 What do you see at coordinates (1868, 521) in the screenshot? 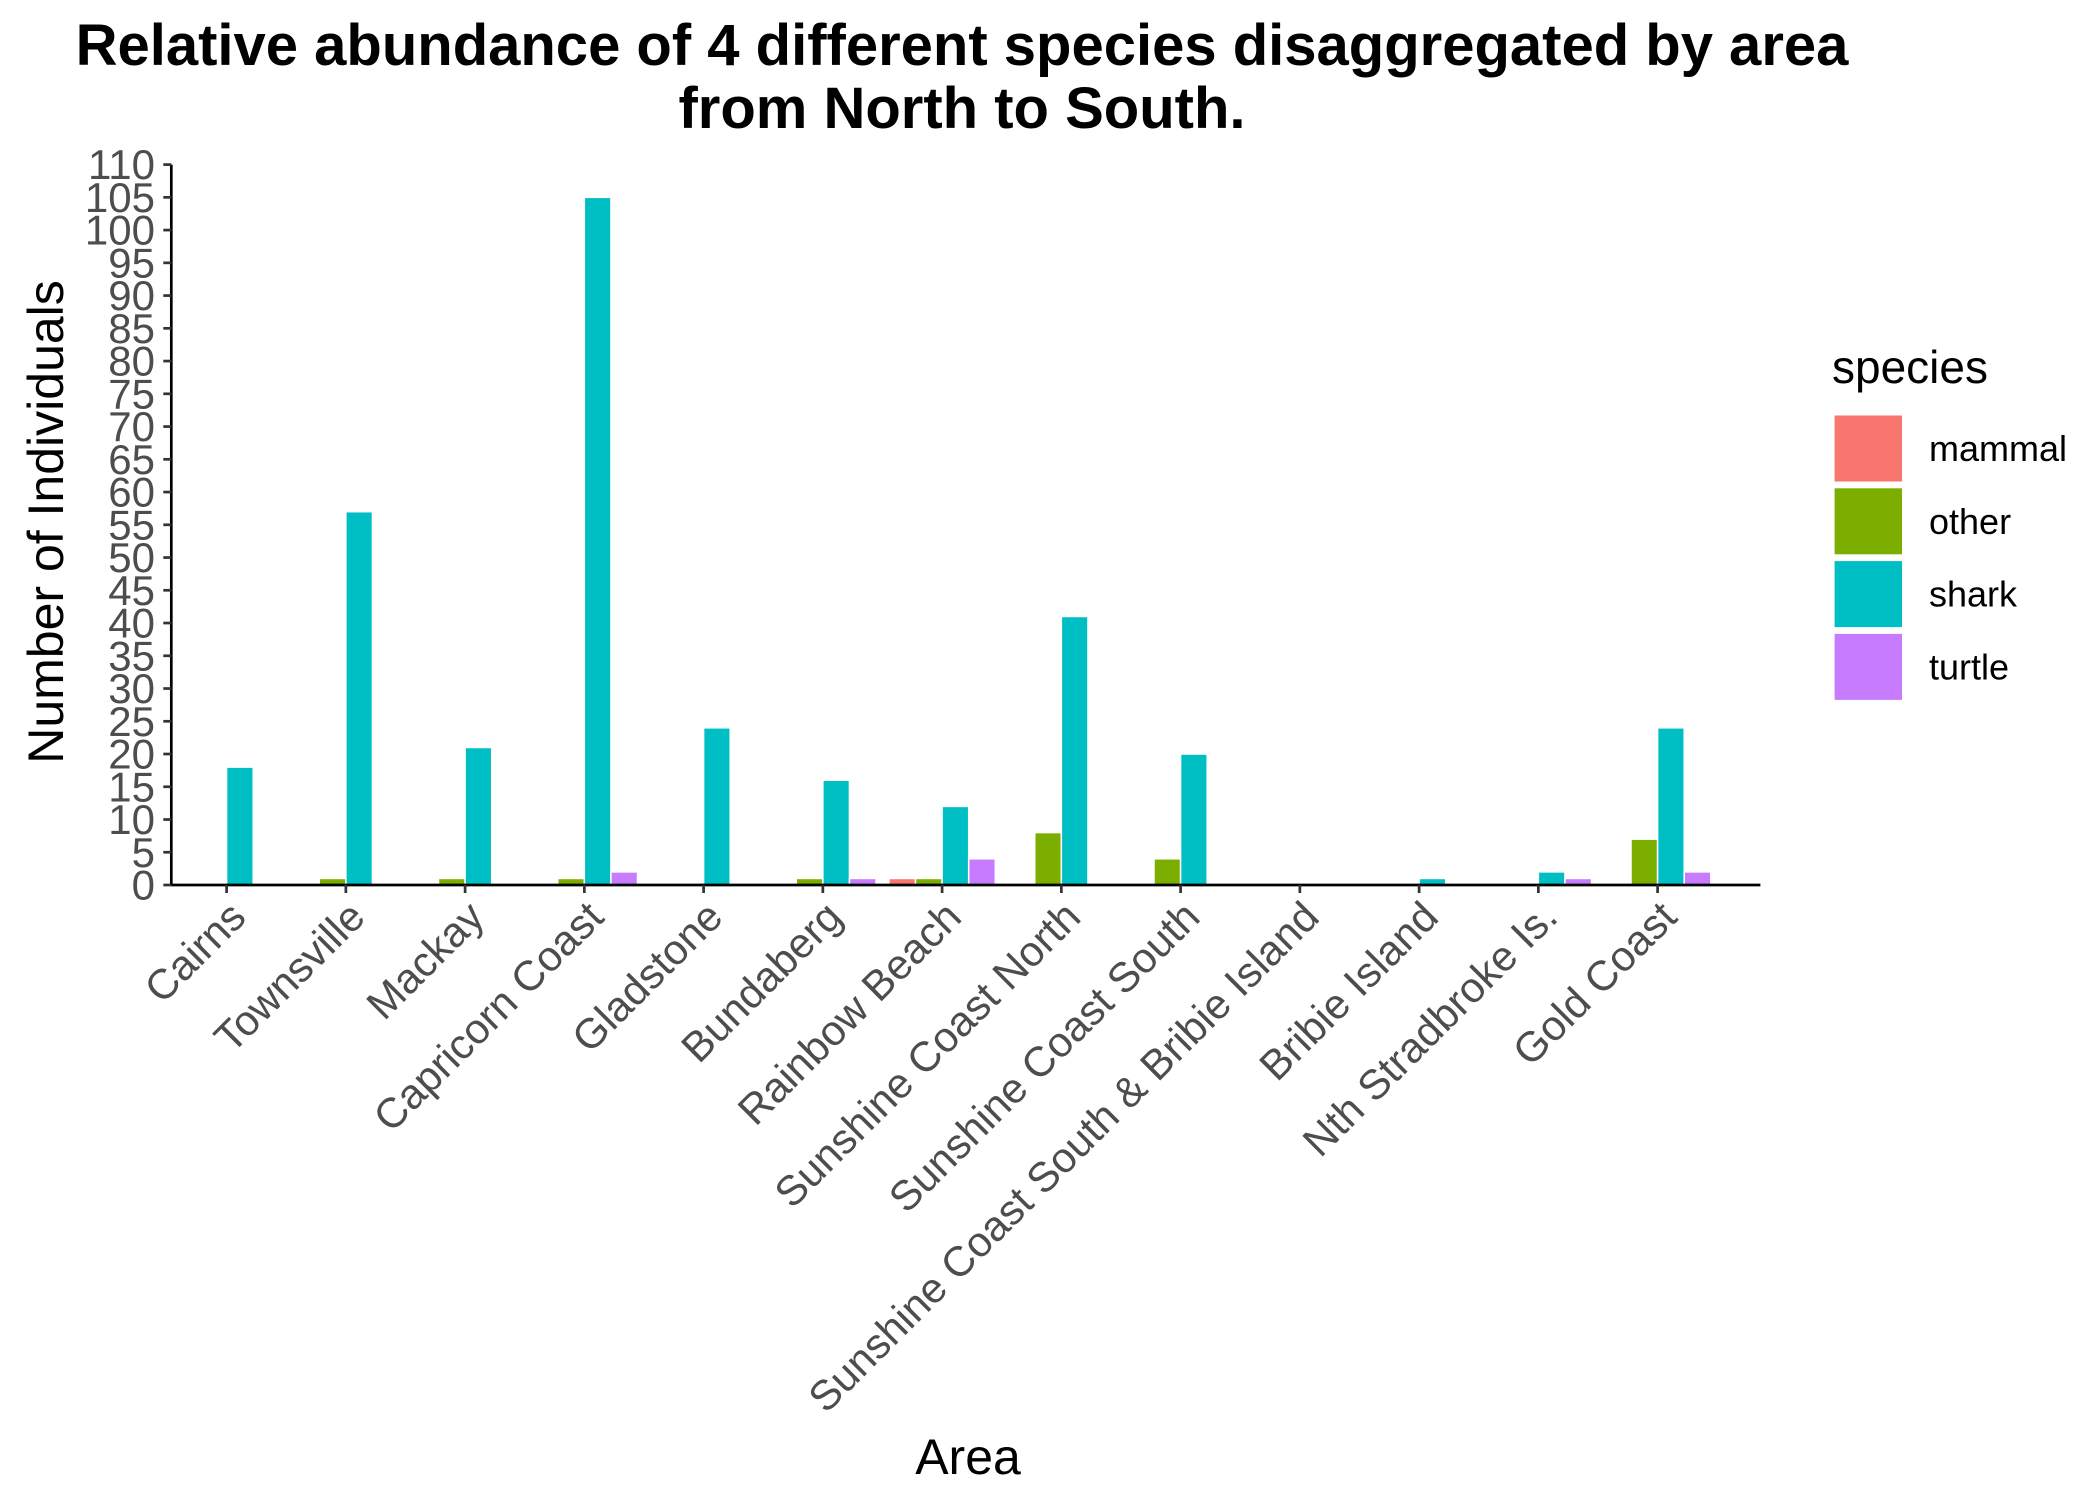
I see `legend-key-other` at bounding box center [1868, 521].